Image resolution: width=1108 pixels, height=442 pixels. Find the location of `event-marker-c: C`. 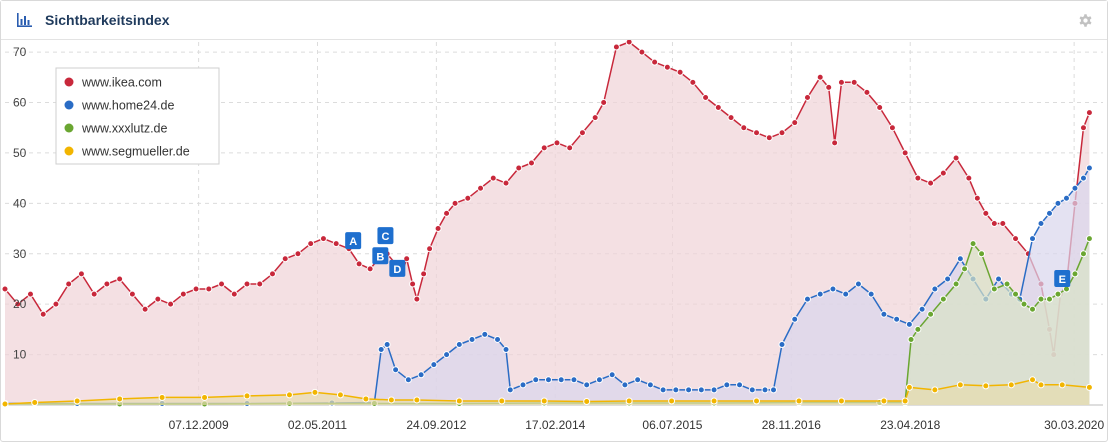

event-marker-c: C is located at coordinates (385, 236).